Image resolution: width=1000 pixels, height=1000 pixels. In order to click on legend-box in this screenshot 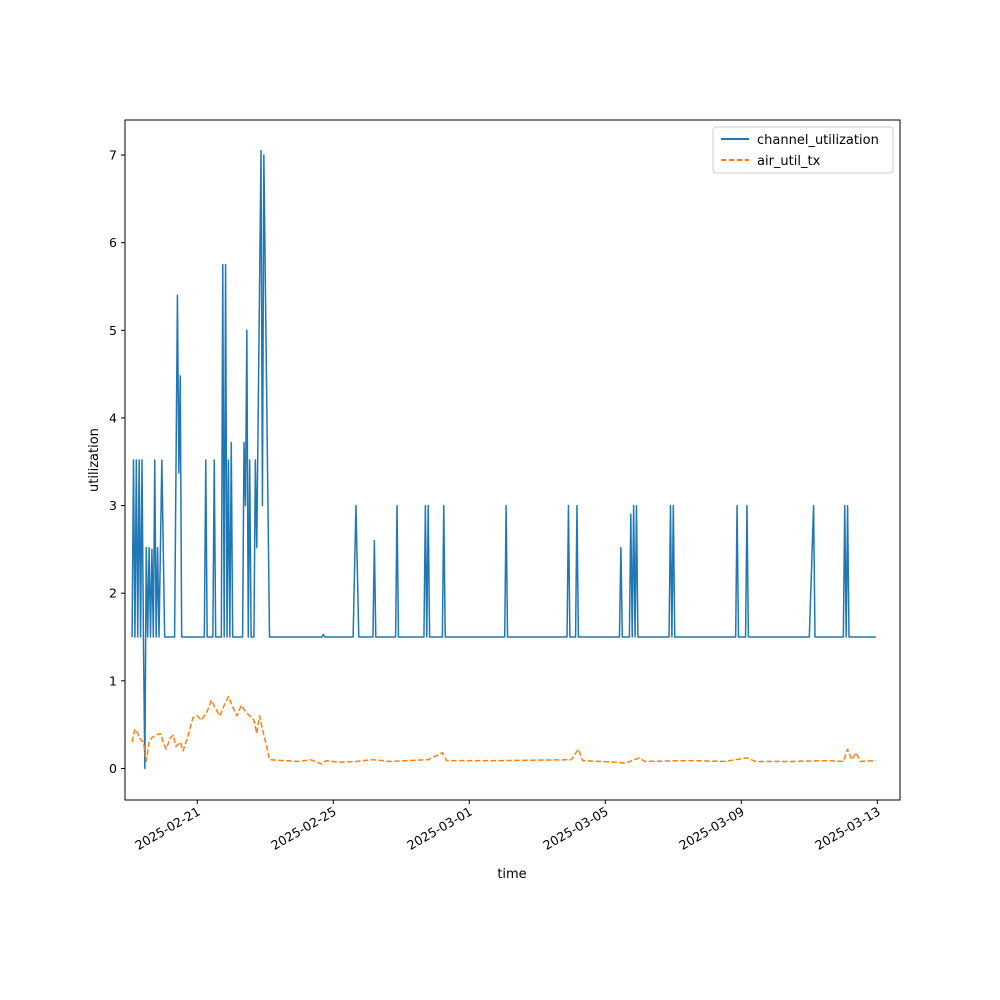, I will do `click(803, 150)`.